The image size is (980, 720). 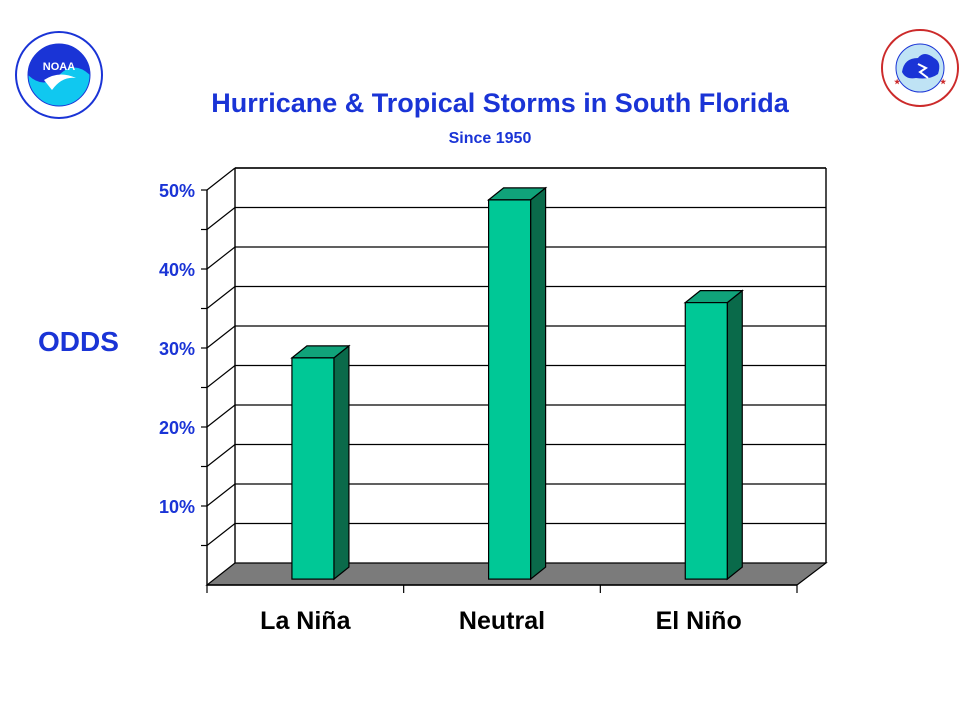 I want to click on y-axis-label: ODDS, so click(x=78, y=341).